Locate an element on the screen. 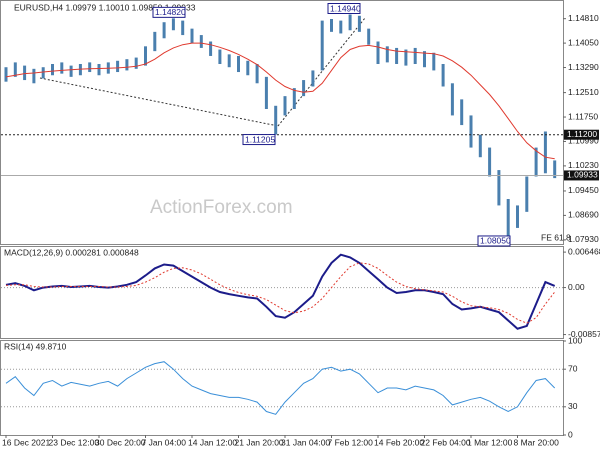  x-tick-label: 16 Dec 2021 is located at coordinates (26, 442).